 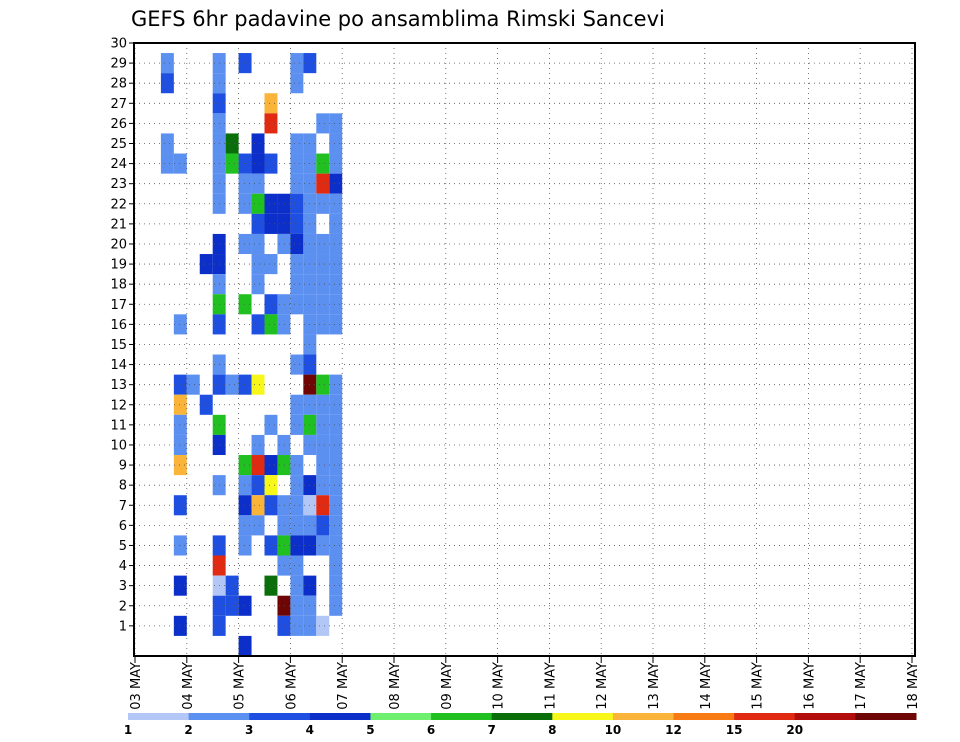 I want to click on colorbar-label: 2, so click(x=188, y=730).